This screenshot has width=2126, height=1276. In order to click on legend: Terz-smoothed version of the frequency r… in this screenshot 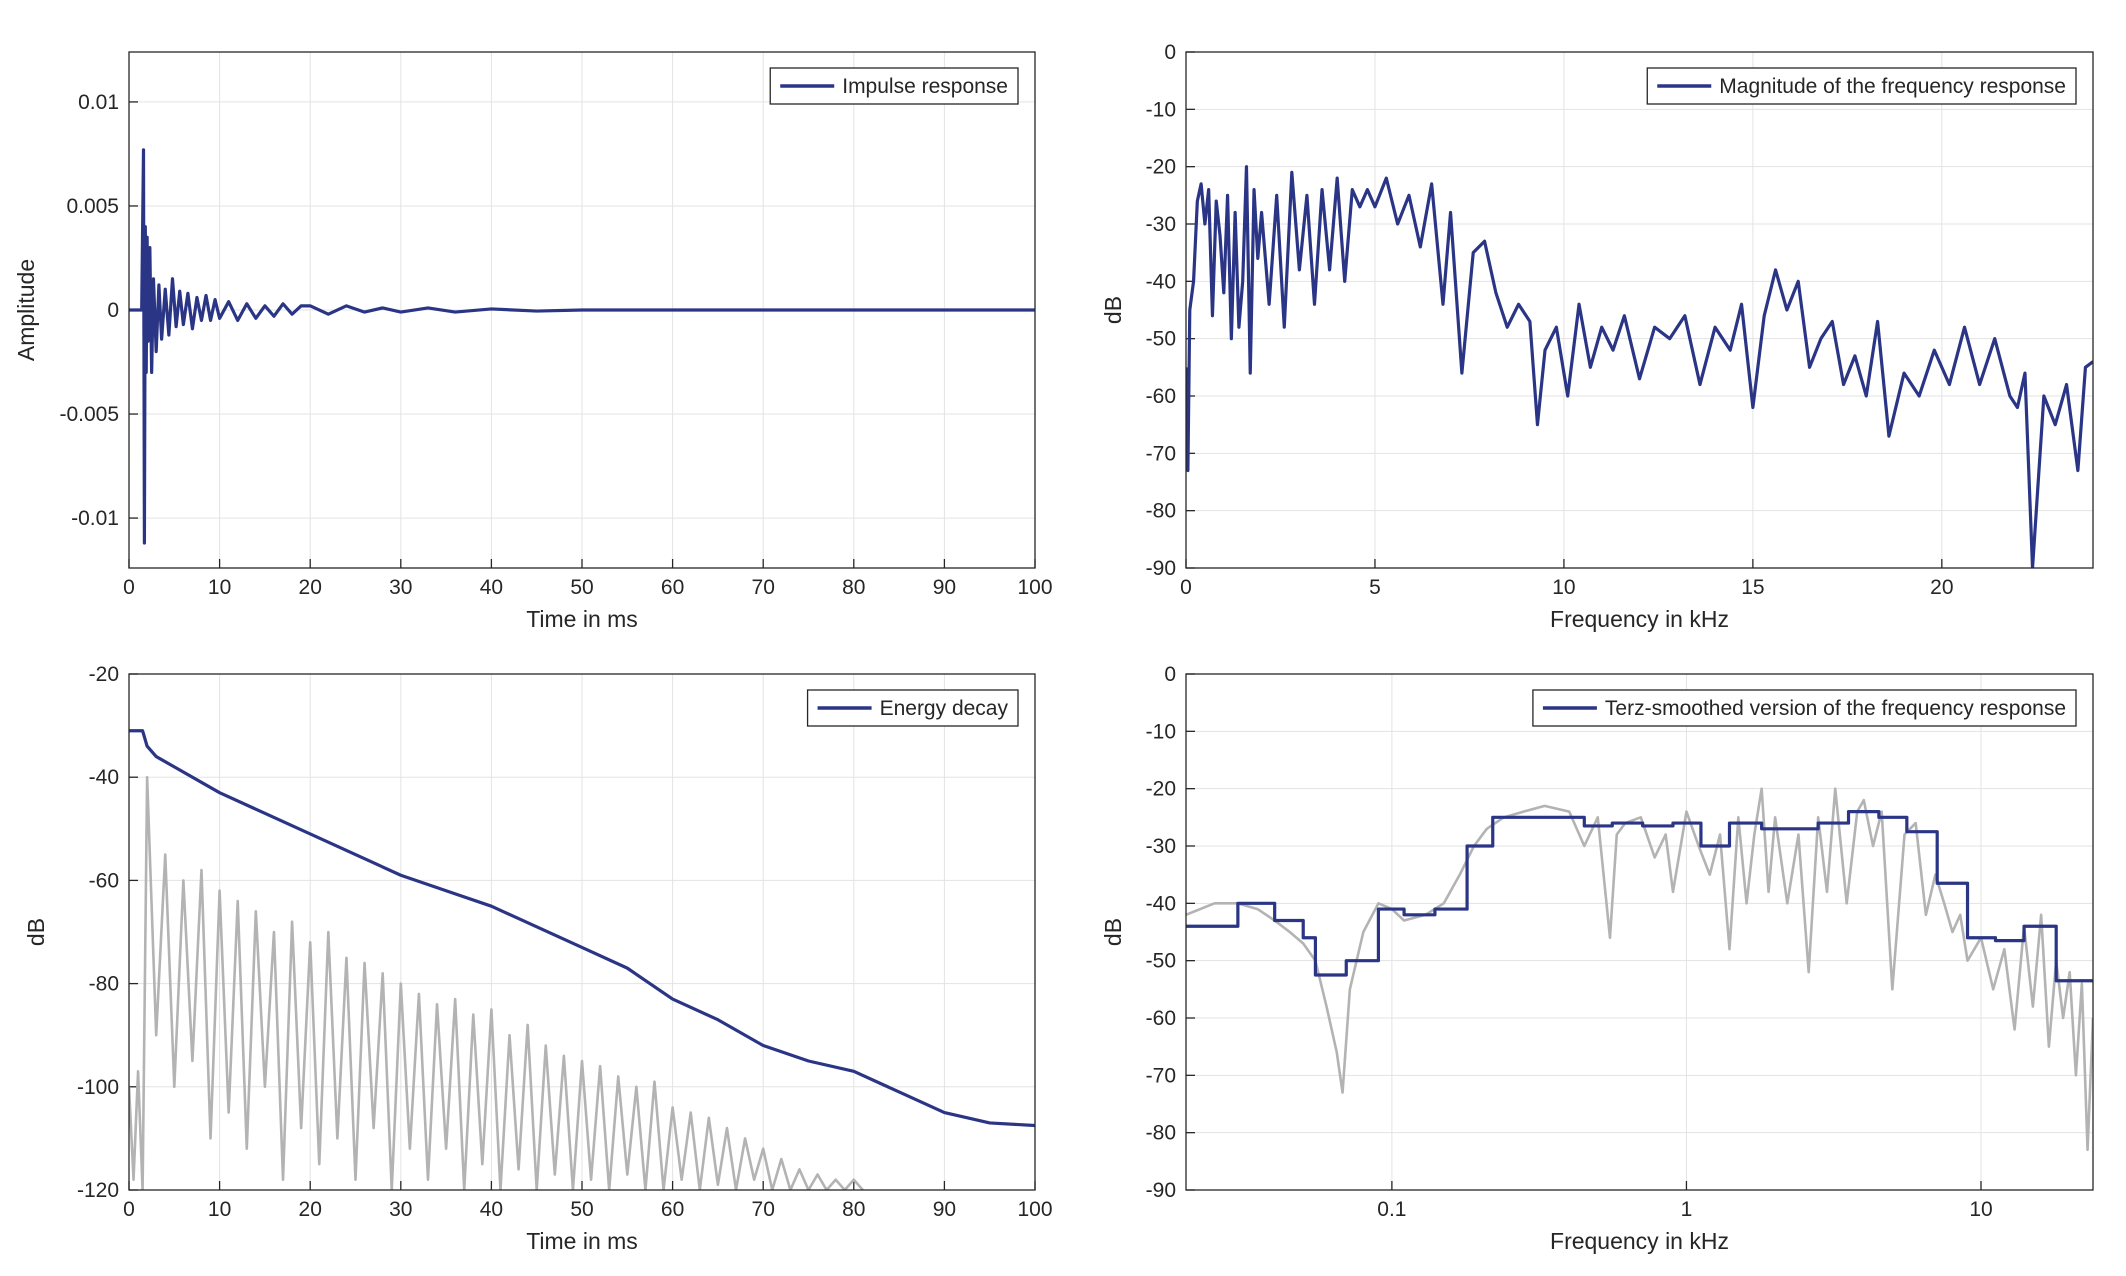, I will do `click(1804, 708)`.